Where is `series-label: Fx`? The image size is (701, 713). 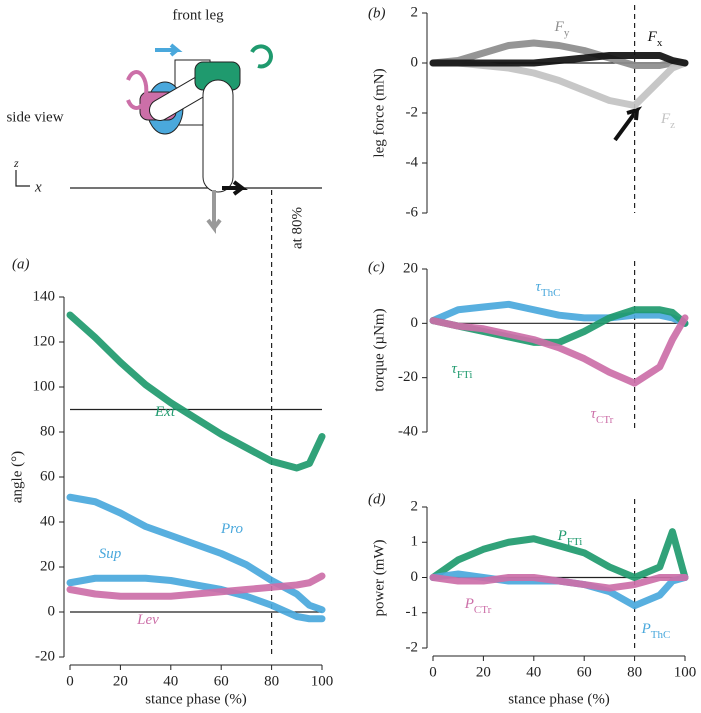
series-label: Fx is located at coordinates (655, 38).